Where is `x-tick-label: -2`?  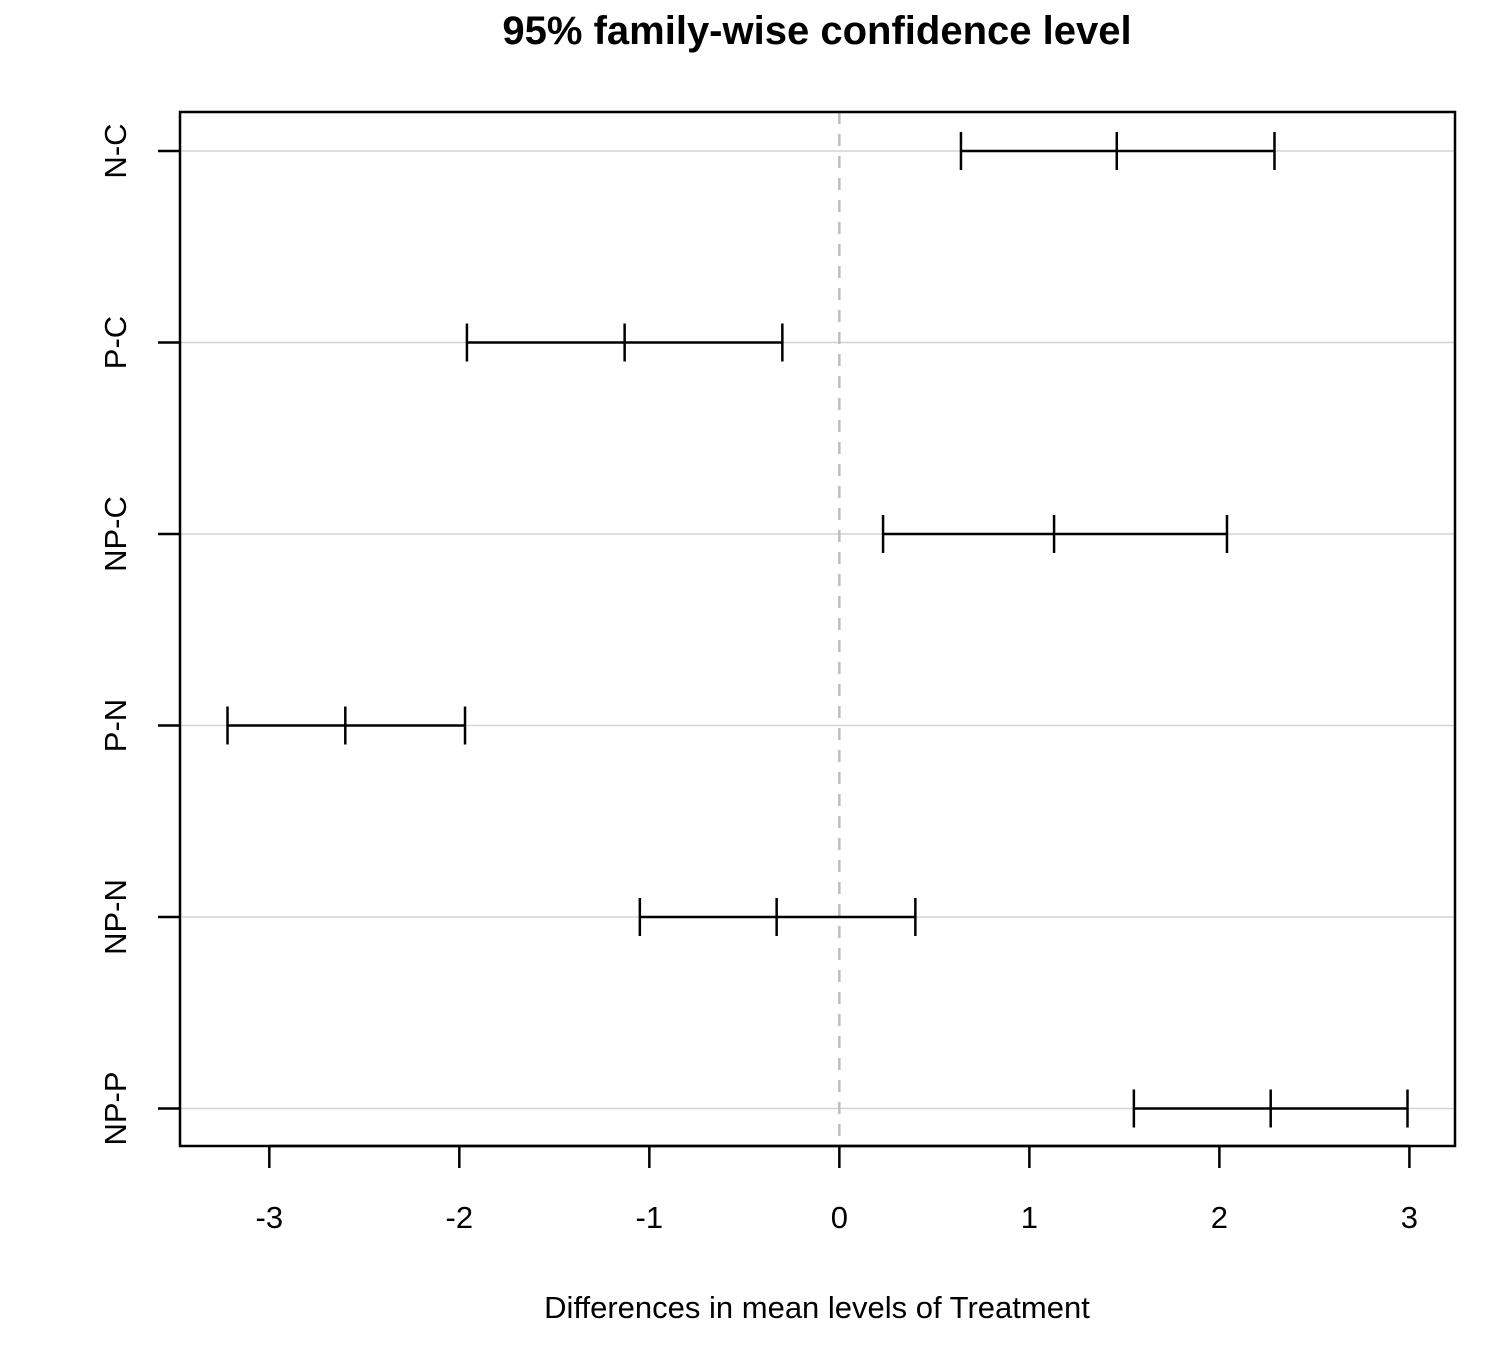
x-tick-label: -2 is located at coordinates (460, 1217).